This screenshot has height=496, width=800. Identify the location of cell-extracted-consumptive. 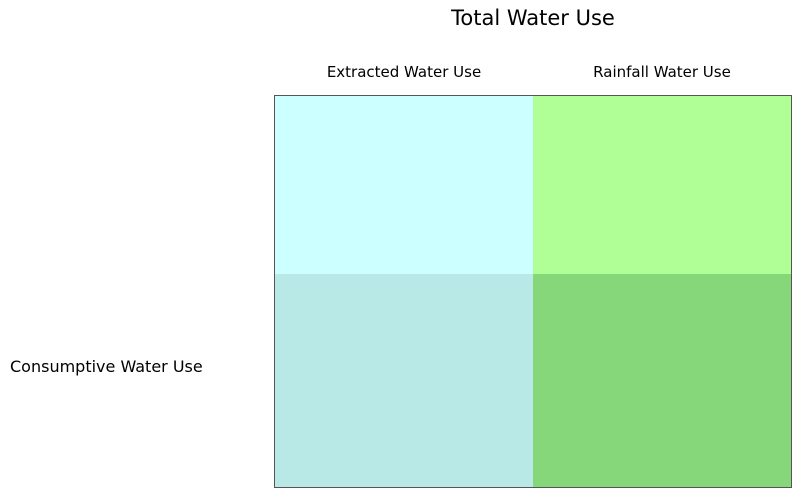
(404, 380).